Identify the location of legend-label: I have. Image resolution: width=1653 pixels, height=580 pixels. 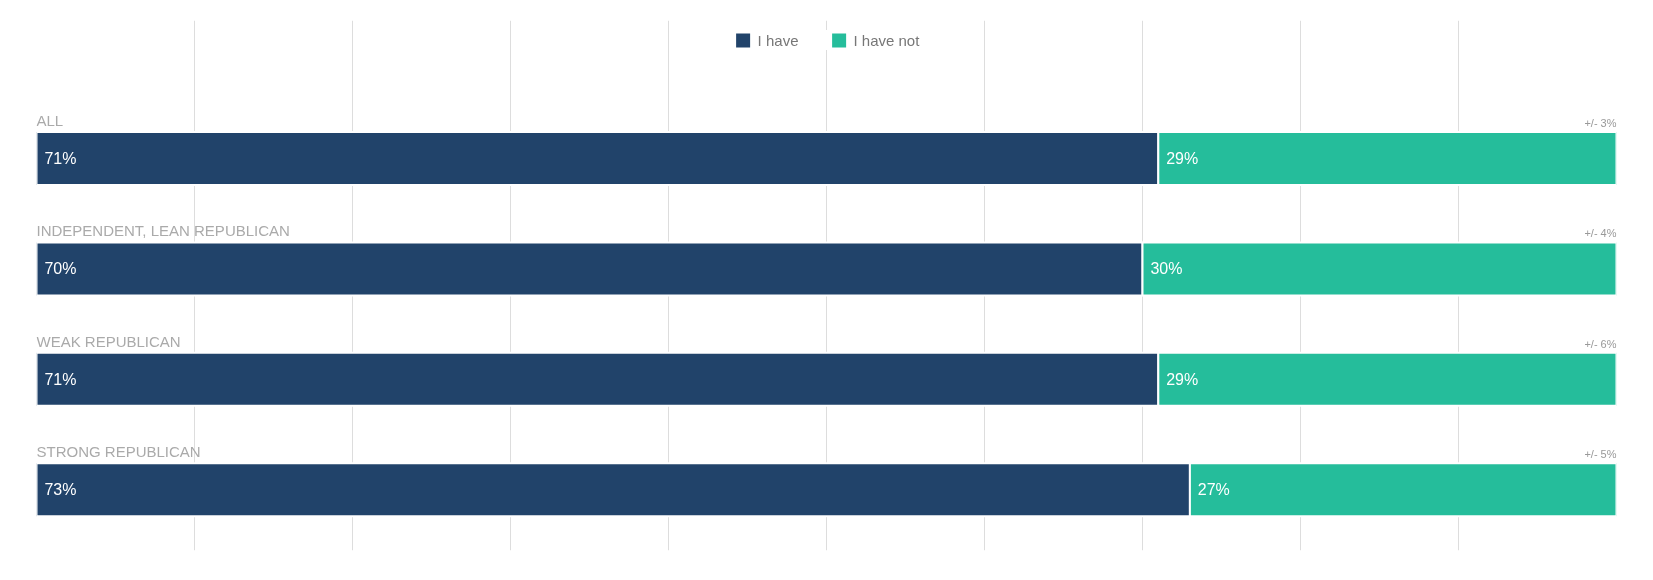
(778, 40).